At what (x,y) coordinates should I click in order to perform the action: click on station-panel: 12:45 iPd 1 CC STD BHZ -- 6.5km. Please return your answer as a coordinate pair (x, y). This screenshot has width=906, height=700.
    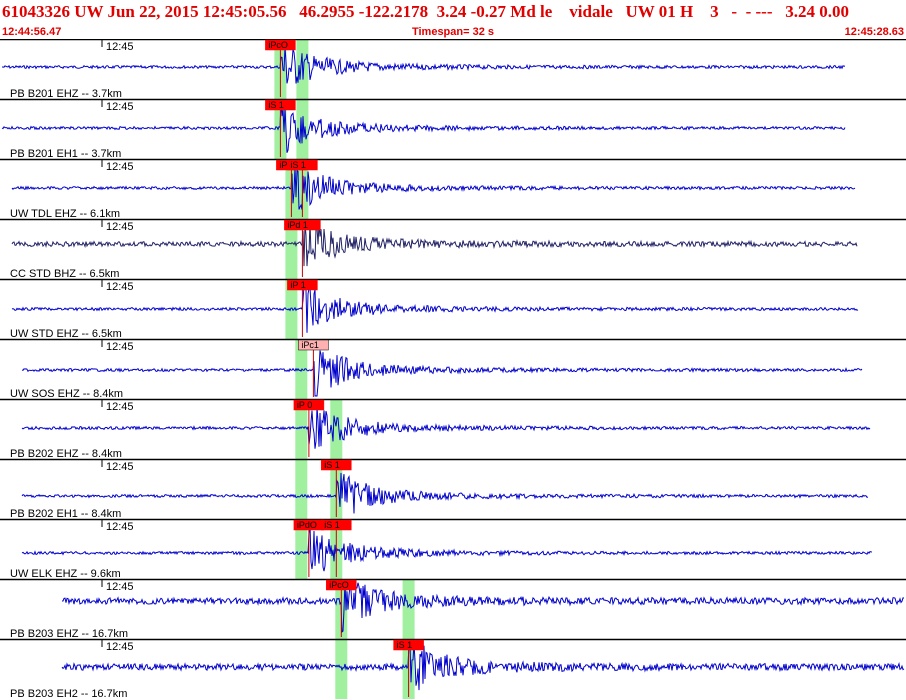
    Looking at the image, I should click on (453, 249).